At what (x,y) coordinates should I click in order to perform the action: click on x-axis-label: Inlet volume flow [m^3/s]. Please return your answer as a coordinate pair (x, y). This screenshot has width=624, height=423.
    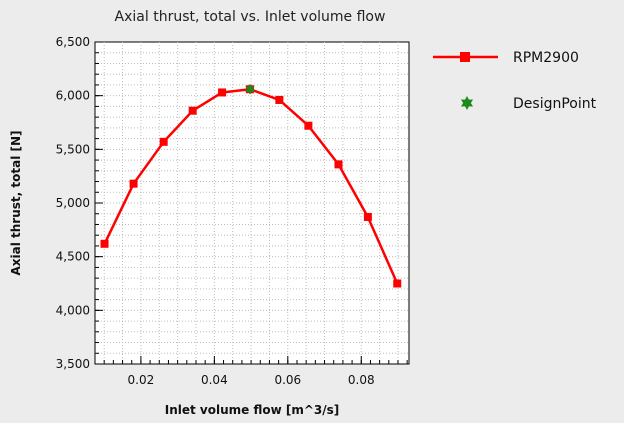
    Looking at the image, I should click on (252, 410).